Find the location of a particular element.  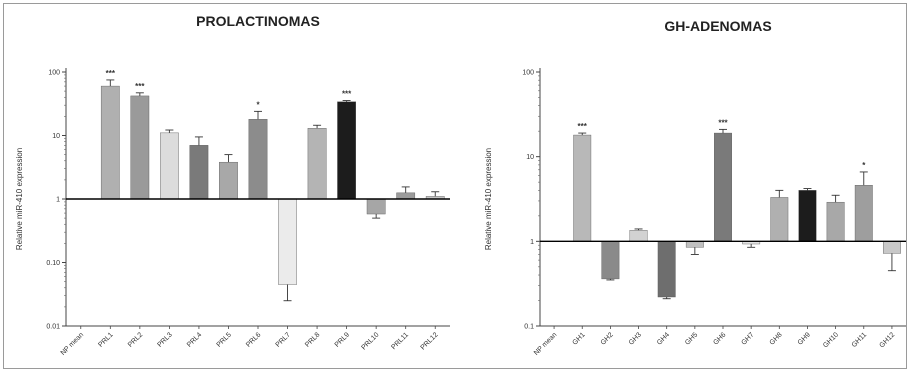

gh-y-tick-label: 1 is located at coordinates (532, 242).